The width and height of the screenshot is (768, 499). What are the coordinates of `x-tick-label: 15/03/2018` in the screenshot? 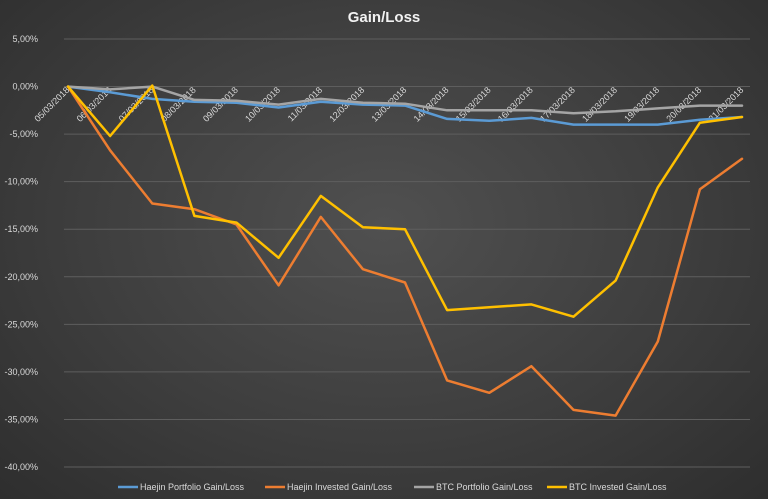 It's located at (473, 104).